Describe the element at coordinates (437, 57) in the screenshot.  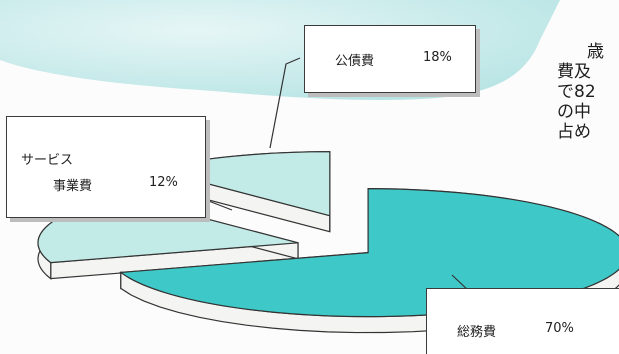
I see `label-koisai-value: 18%` at that location.